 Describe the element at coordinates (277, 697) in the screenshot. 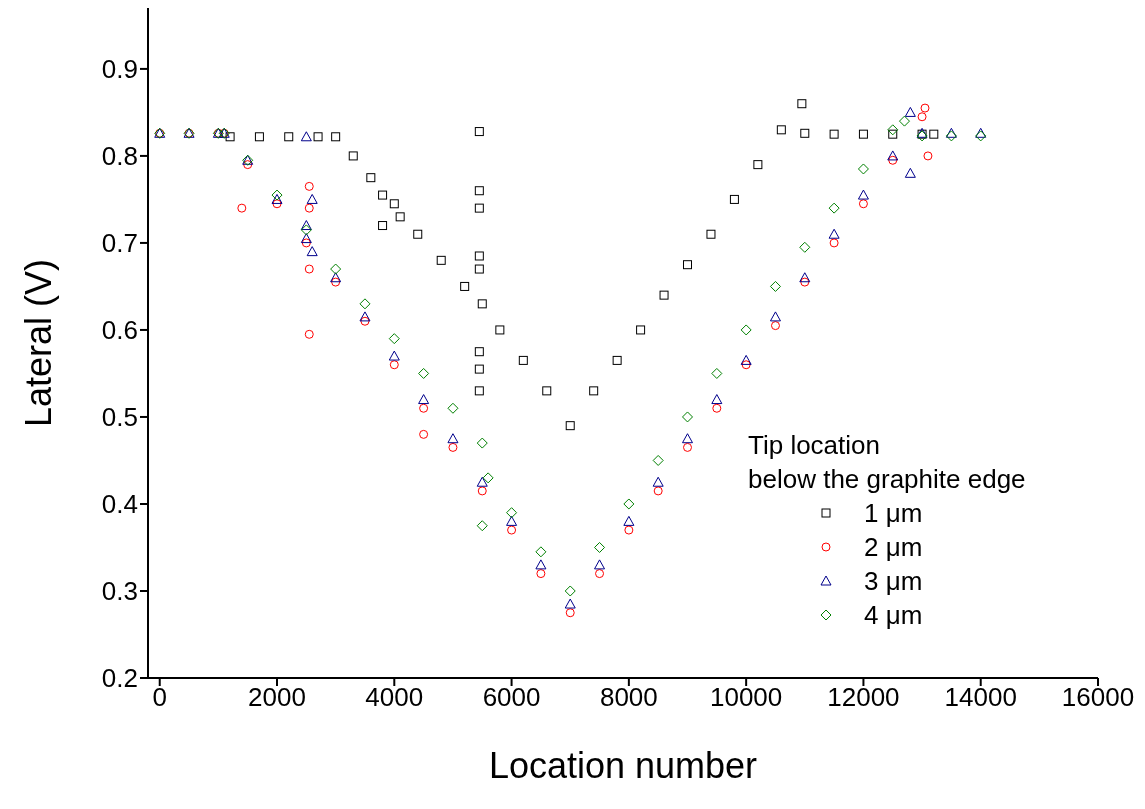

I see `x-tick-label: 2000` at that location.